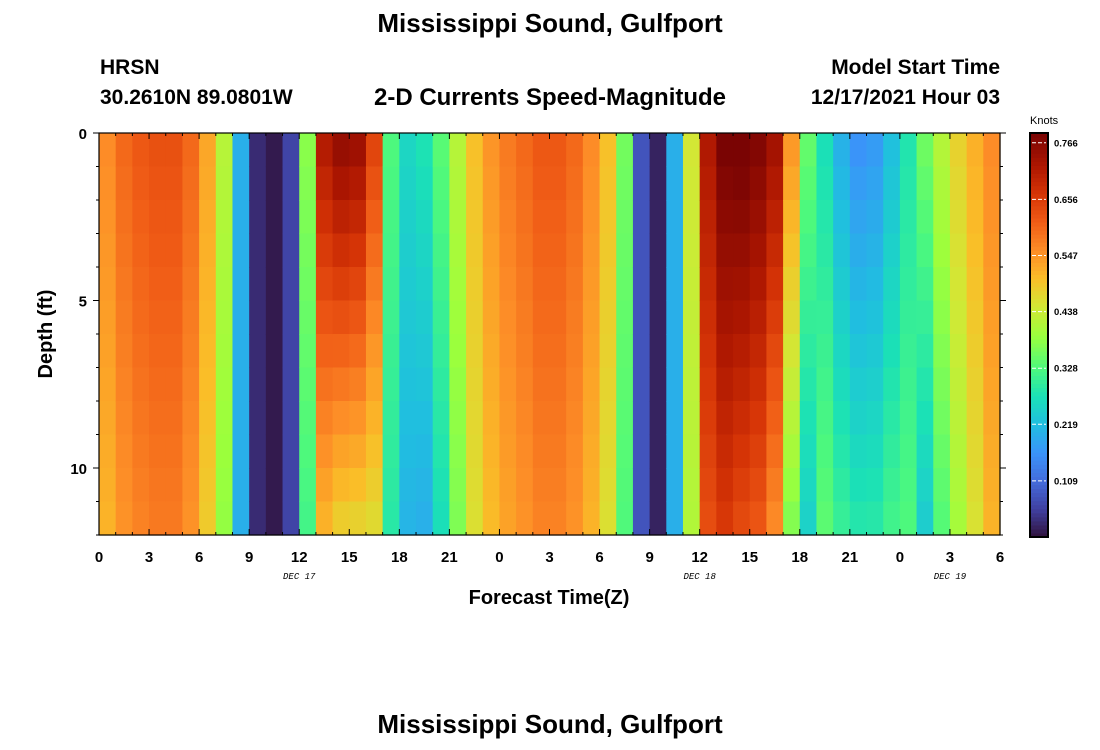 Image resolution: width=1100 pixels, height=750 pixels. What do you see at coordinates (130, 67) in the screenshot?
I see `station-code: HRSN` at bounding box center [130, 67].